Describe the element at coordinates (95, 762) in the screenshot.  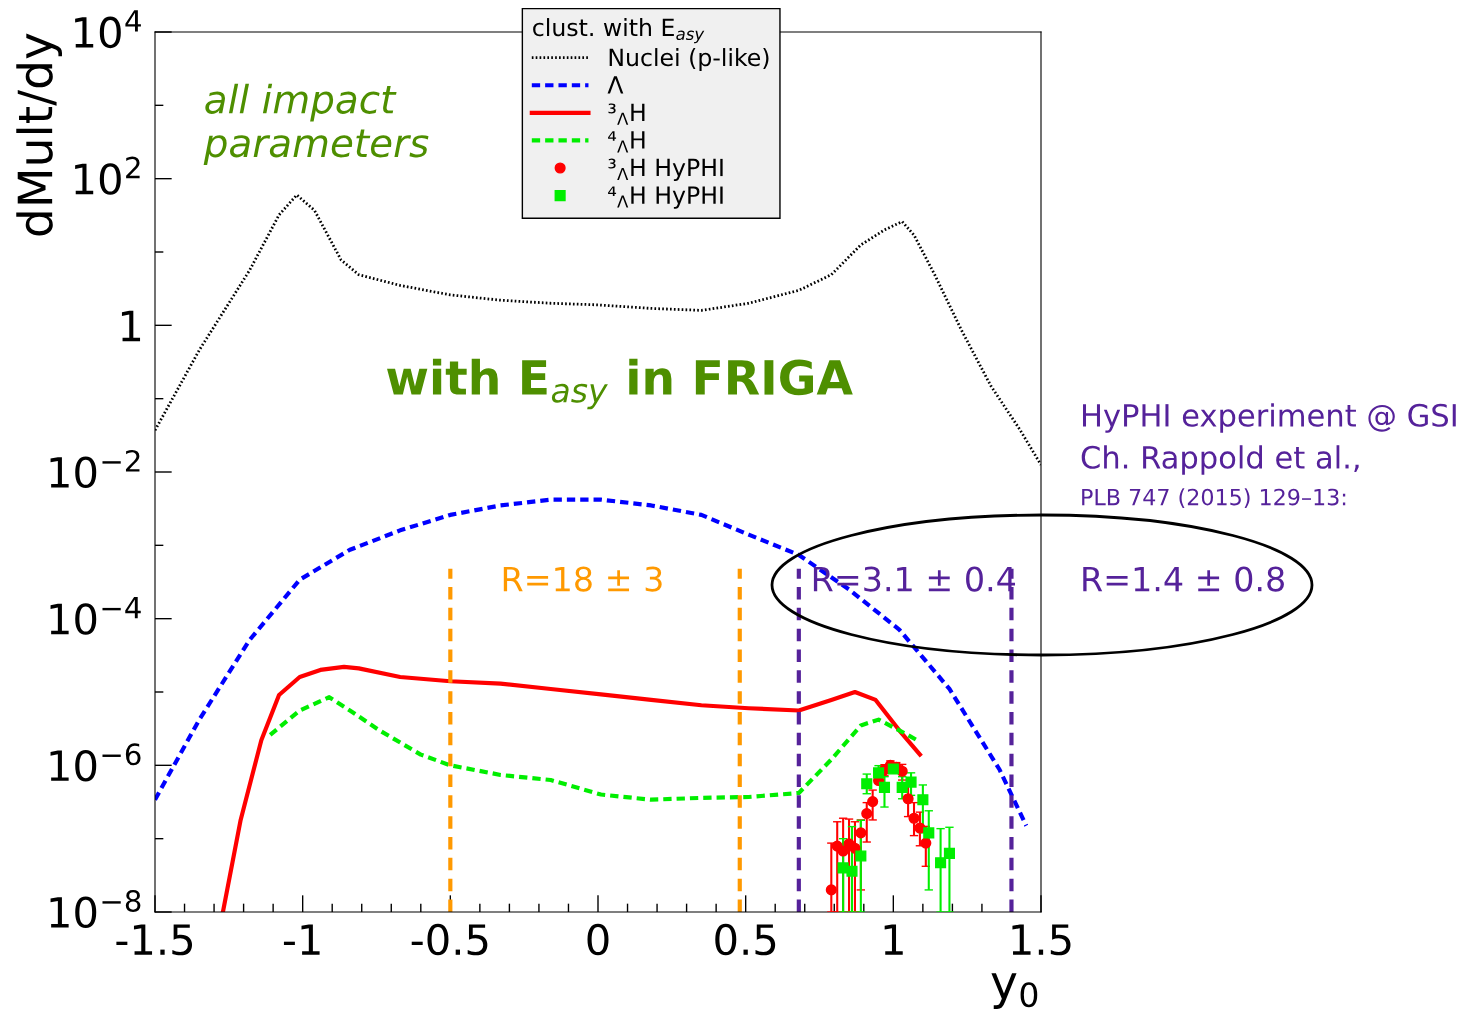
I see `y-tick-label: 10$^{−6}$` at that location.